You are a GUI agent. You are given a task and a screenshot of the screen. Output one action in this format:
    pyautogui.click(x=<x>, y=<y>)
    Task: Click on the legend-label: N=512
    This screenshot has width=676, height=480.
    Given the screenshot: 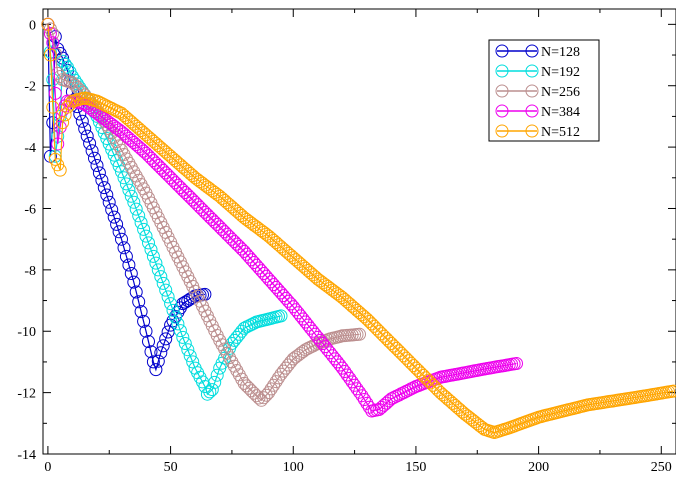 What is the action you would take?
    pyautogui.click(x=560, y=132)
    